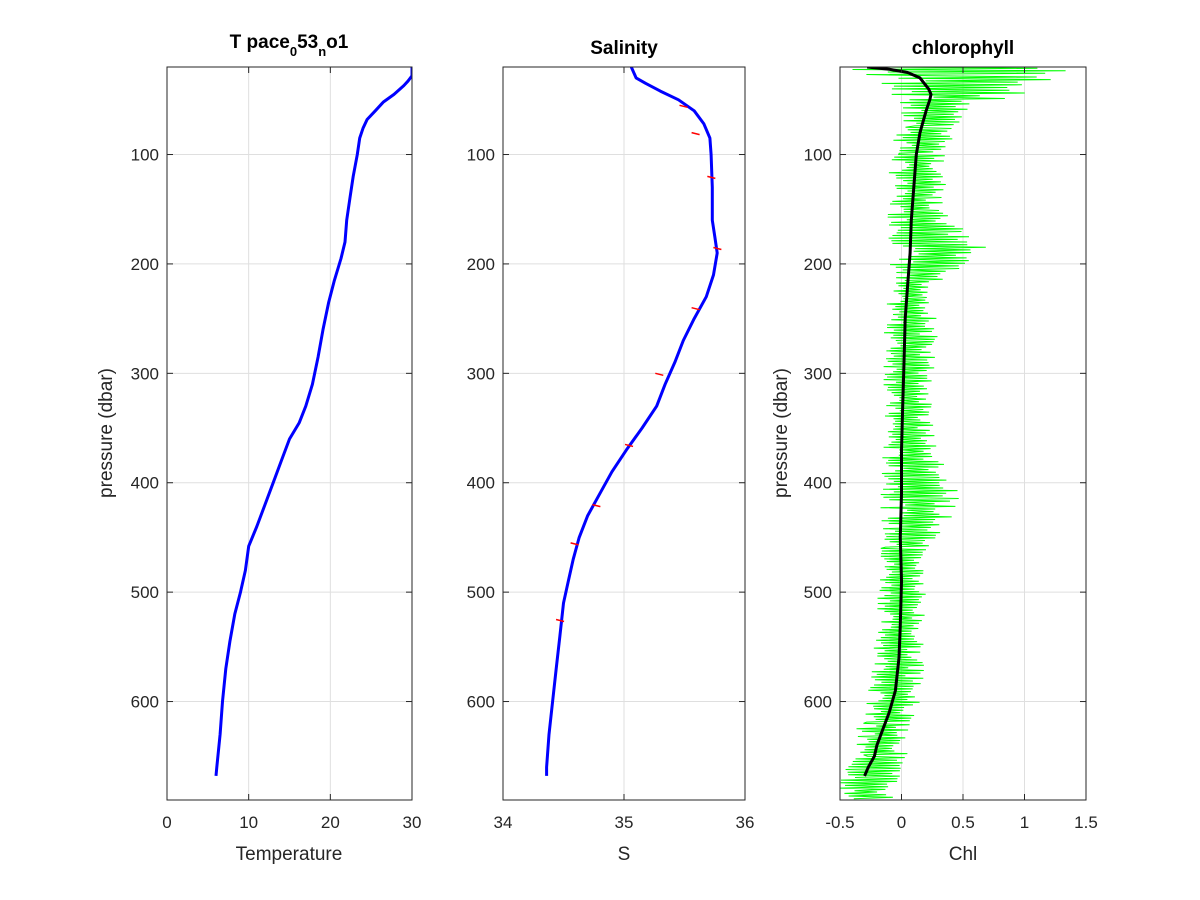 This screenshot has width=1200, height=900. I want to click on chlorophyll-xtick-label: 1, so click(1024, 822).